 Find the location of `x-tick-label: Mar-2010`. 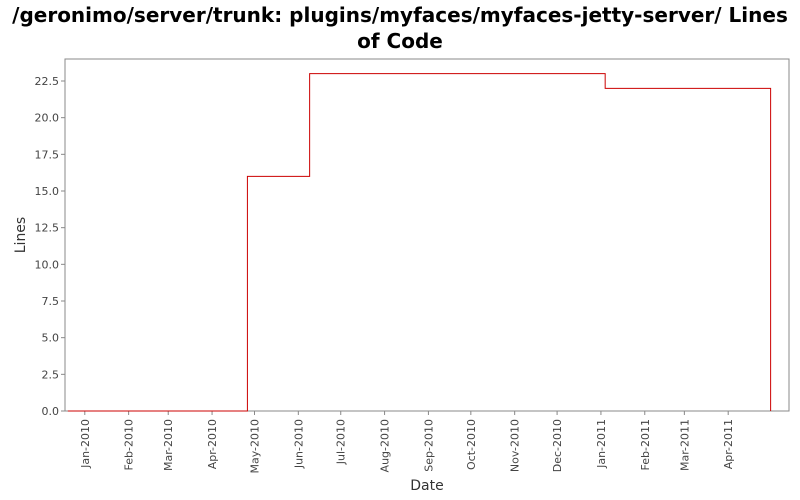

x-tick-label: Mar-2010 is located at coordinates (168, 445).